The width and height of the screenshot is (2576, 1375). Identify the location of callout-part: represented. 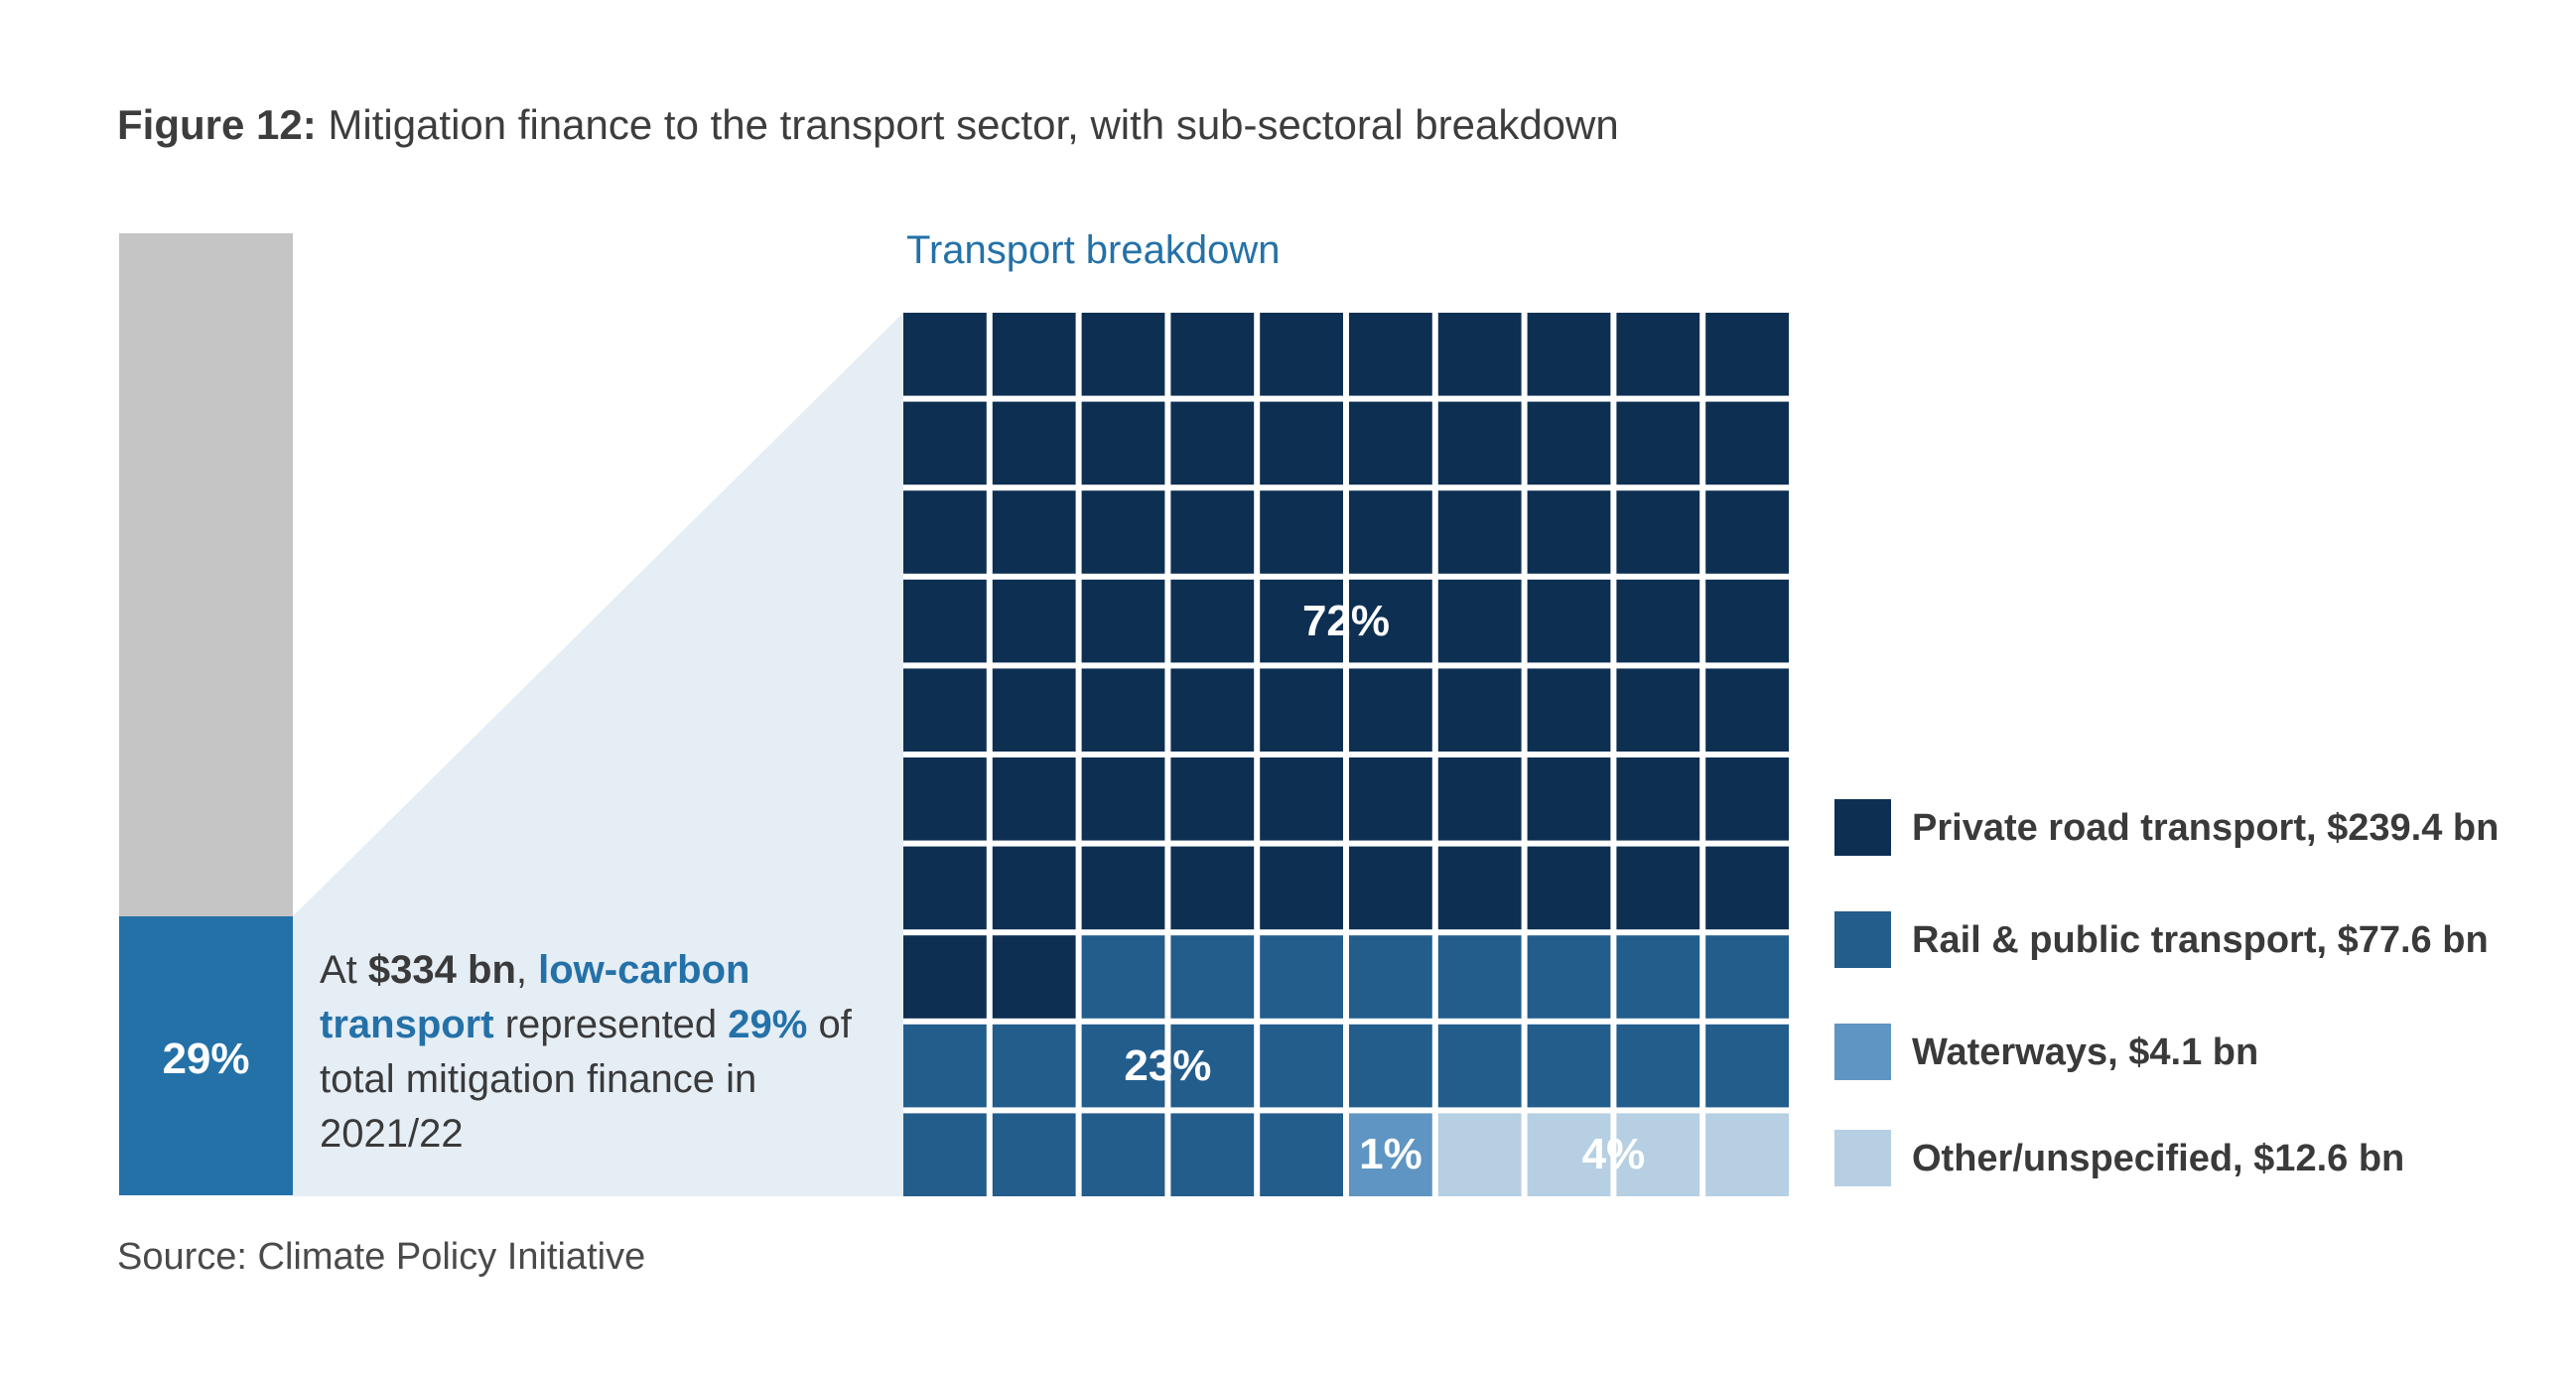
(611, 1024).